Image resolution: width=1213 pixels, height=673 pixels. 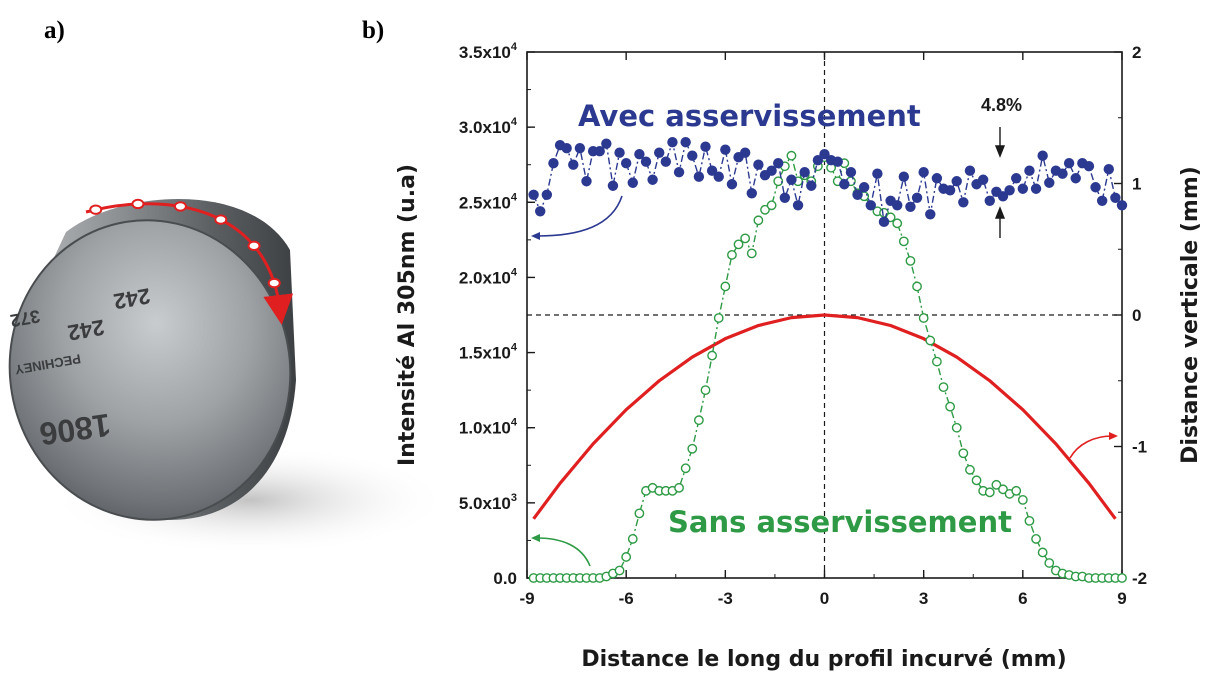 What do you see at coordinates (1000, 212) in the screenshot?
I see `variation-arrowhead-bottom` at bounding box center [1000, 212].